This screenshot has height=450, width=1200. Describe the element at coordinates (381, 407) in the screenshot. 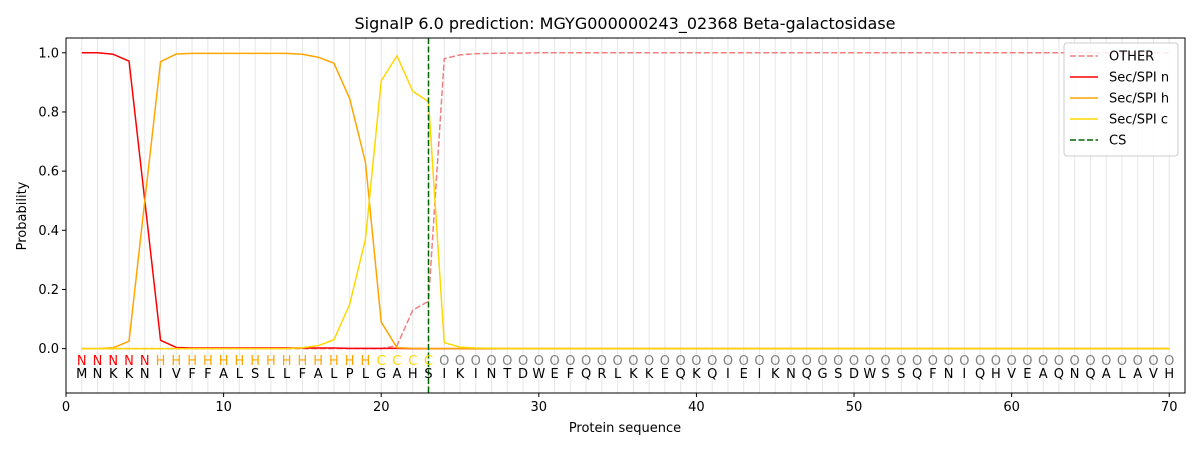

I see `x-tick-label: 20` at that location.